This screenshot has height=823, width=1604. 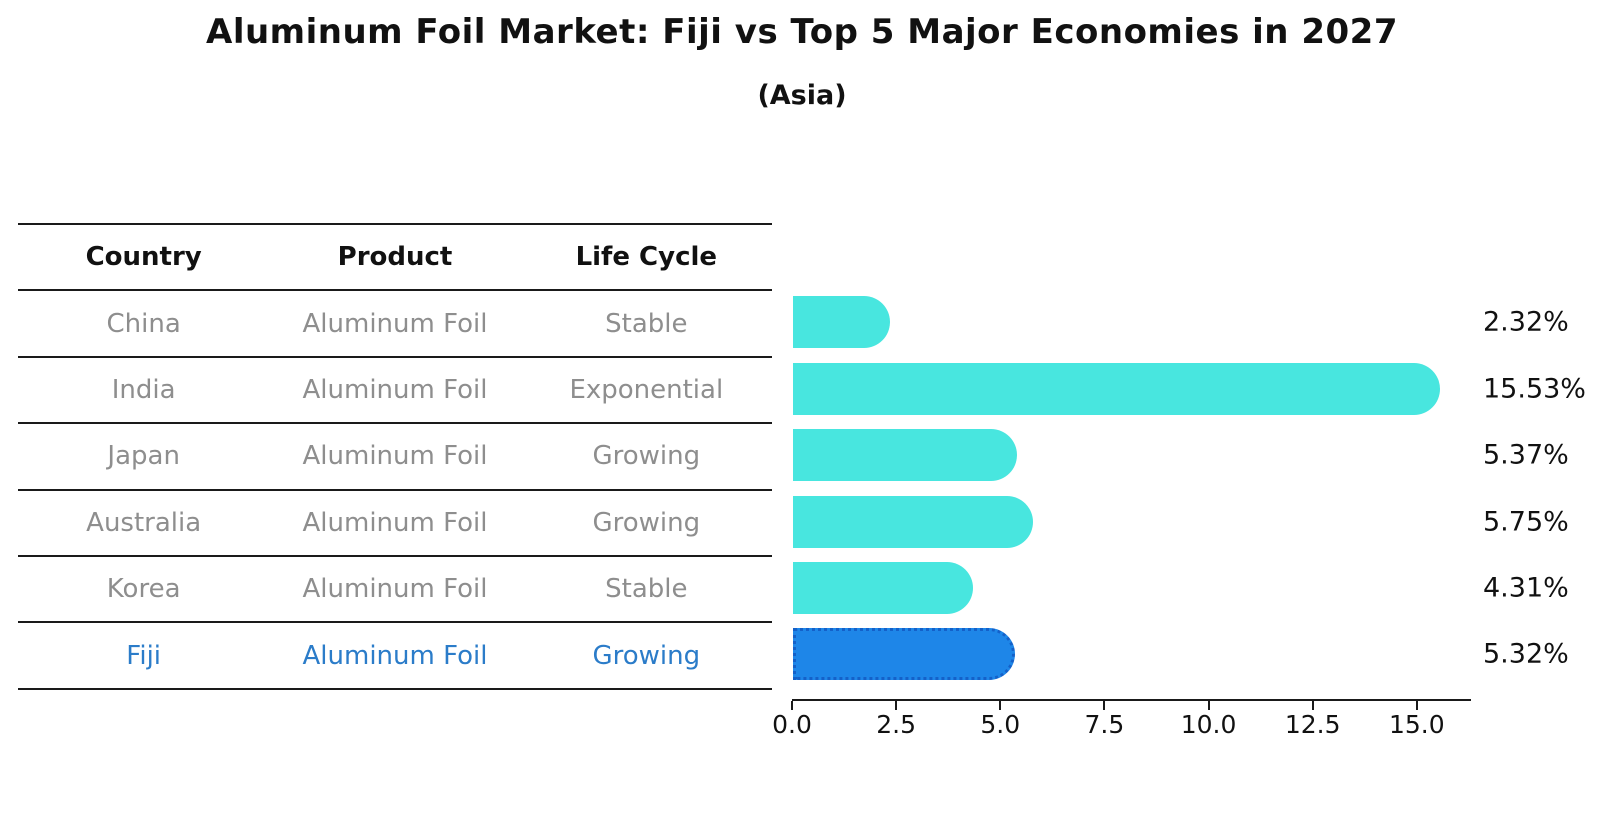 I want to click on bar-value-label-china: 2.32%, so click(x=1526, y=322).